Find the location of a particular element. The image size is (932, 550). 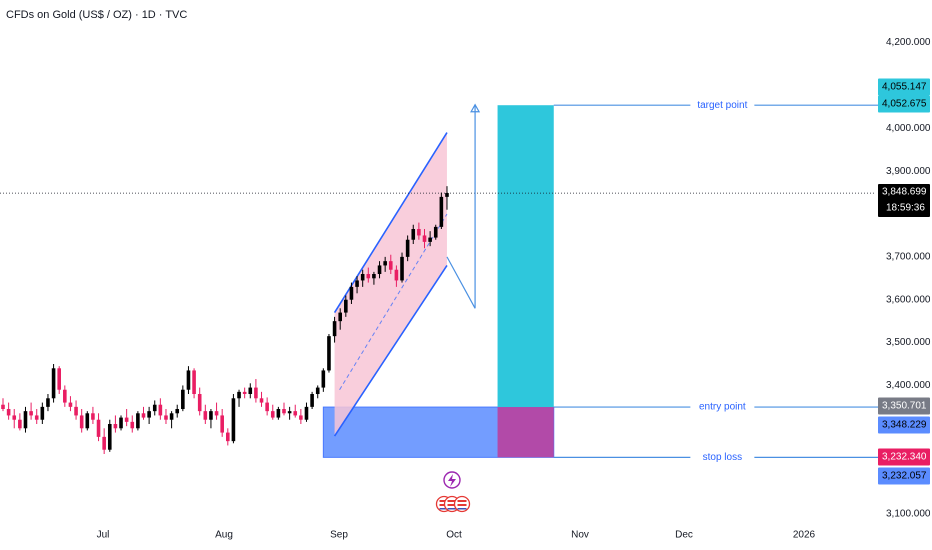

target-label: target point is located at coordinates (722, 105).